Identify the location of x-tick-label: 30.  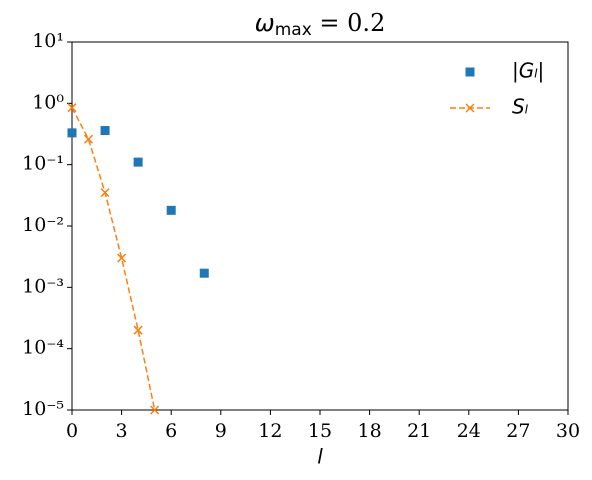
(568, 431).